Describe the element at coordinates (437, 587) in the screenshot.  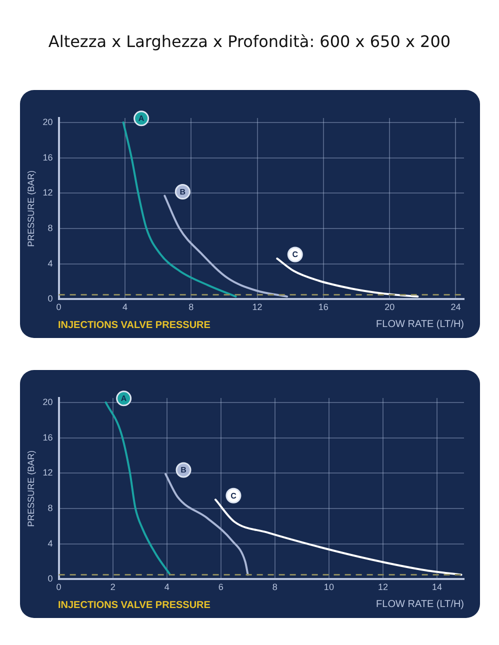
I see `x-tick-label: 14` at that location.